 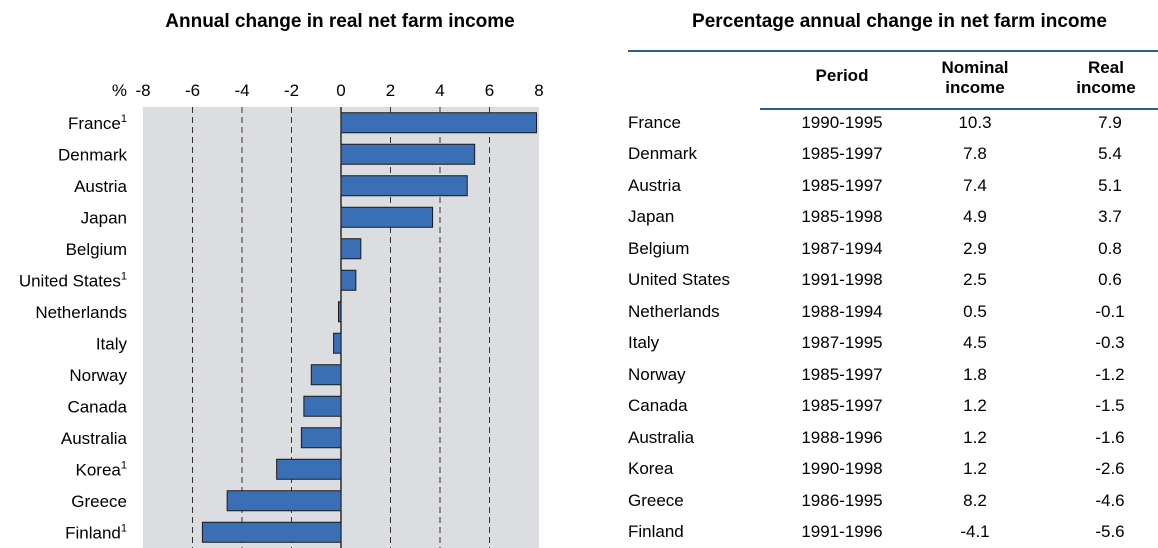 I want to click on table-row: Italy 1987-1995 4.5 -0.3, so click(x=579, y=343).